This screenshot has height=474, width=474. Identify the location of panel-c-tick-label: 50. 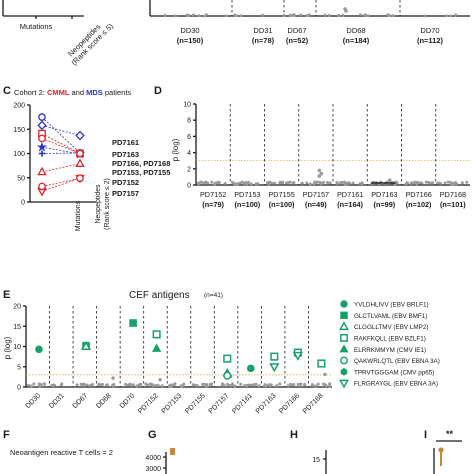
(21, 178).